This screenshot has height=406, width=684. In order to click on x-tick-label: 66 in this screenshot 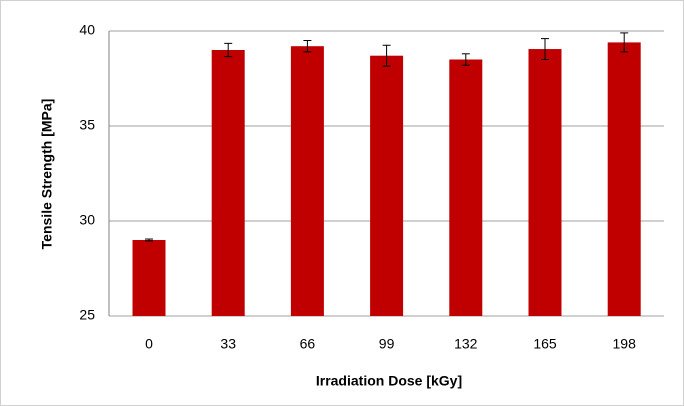, I will do `click(308, 344)`.